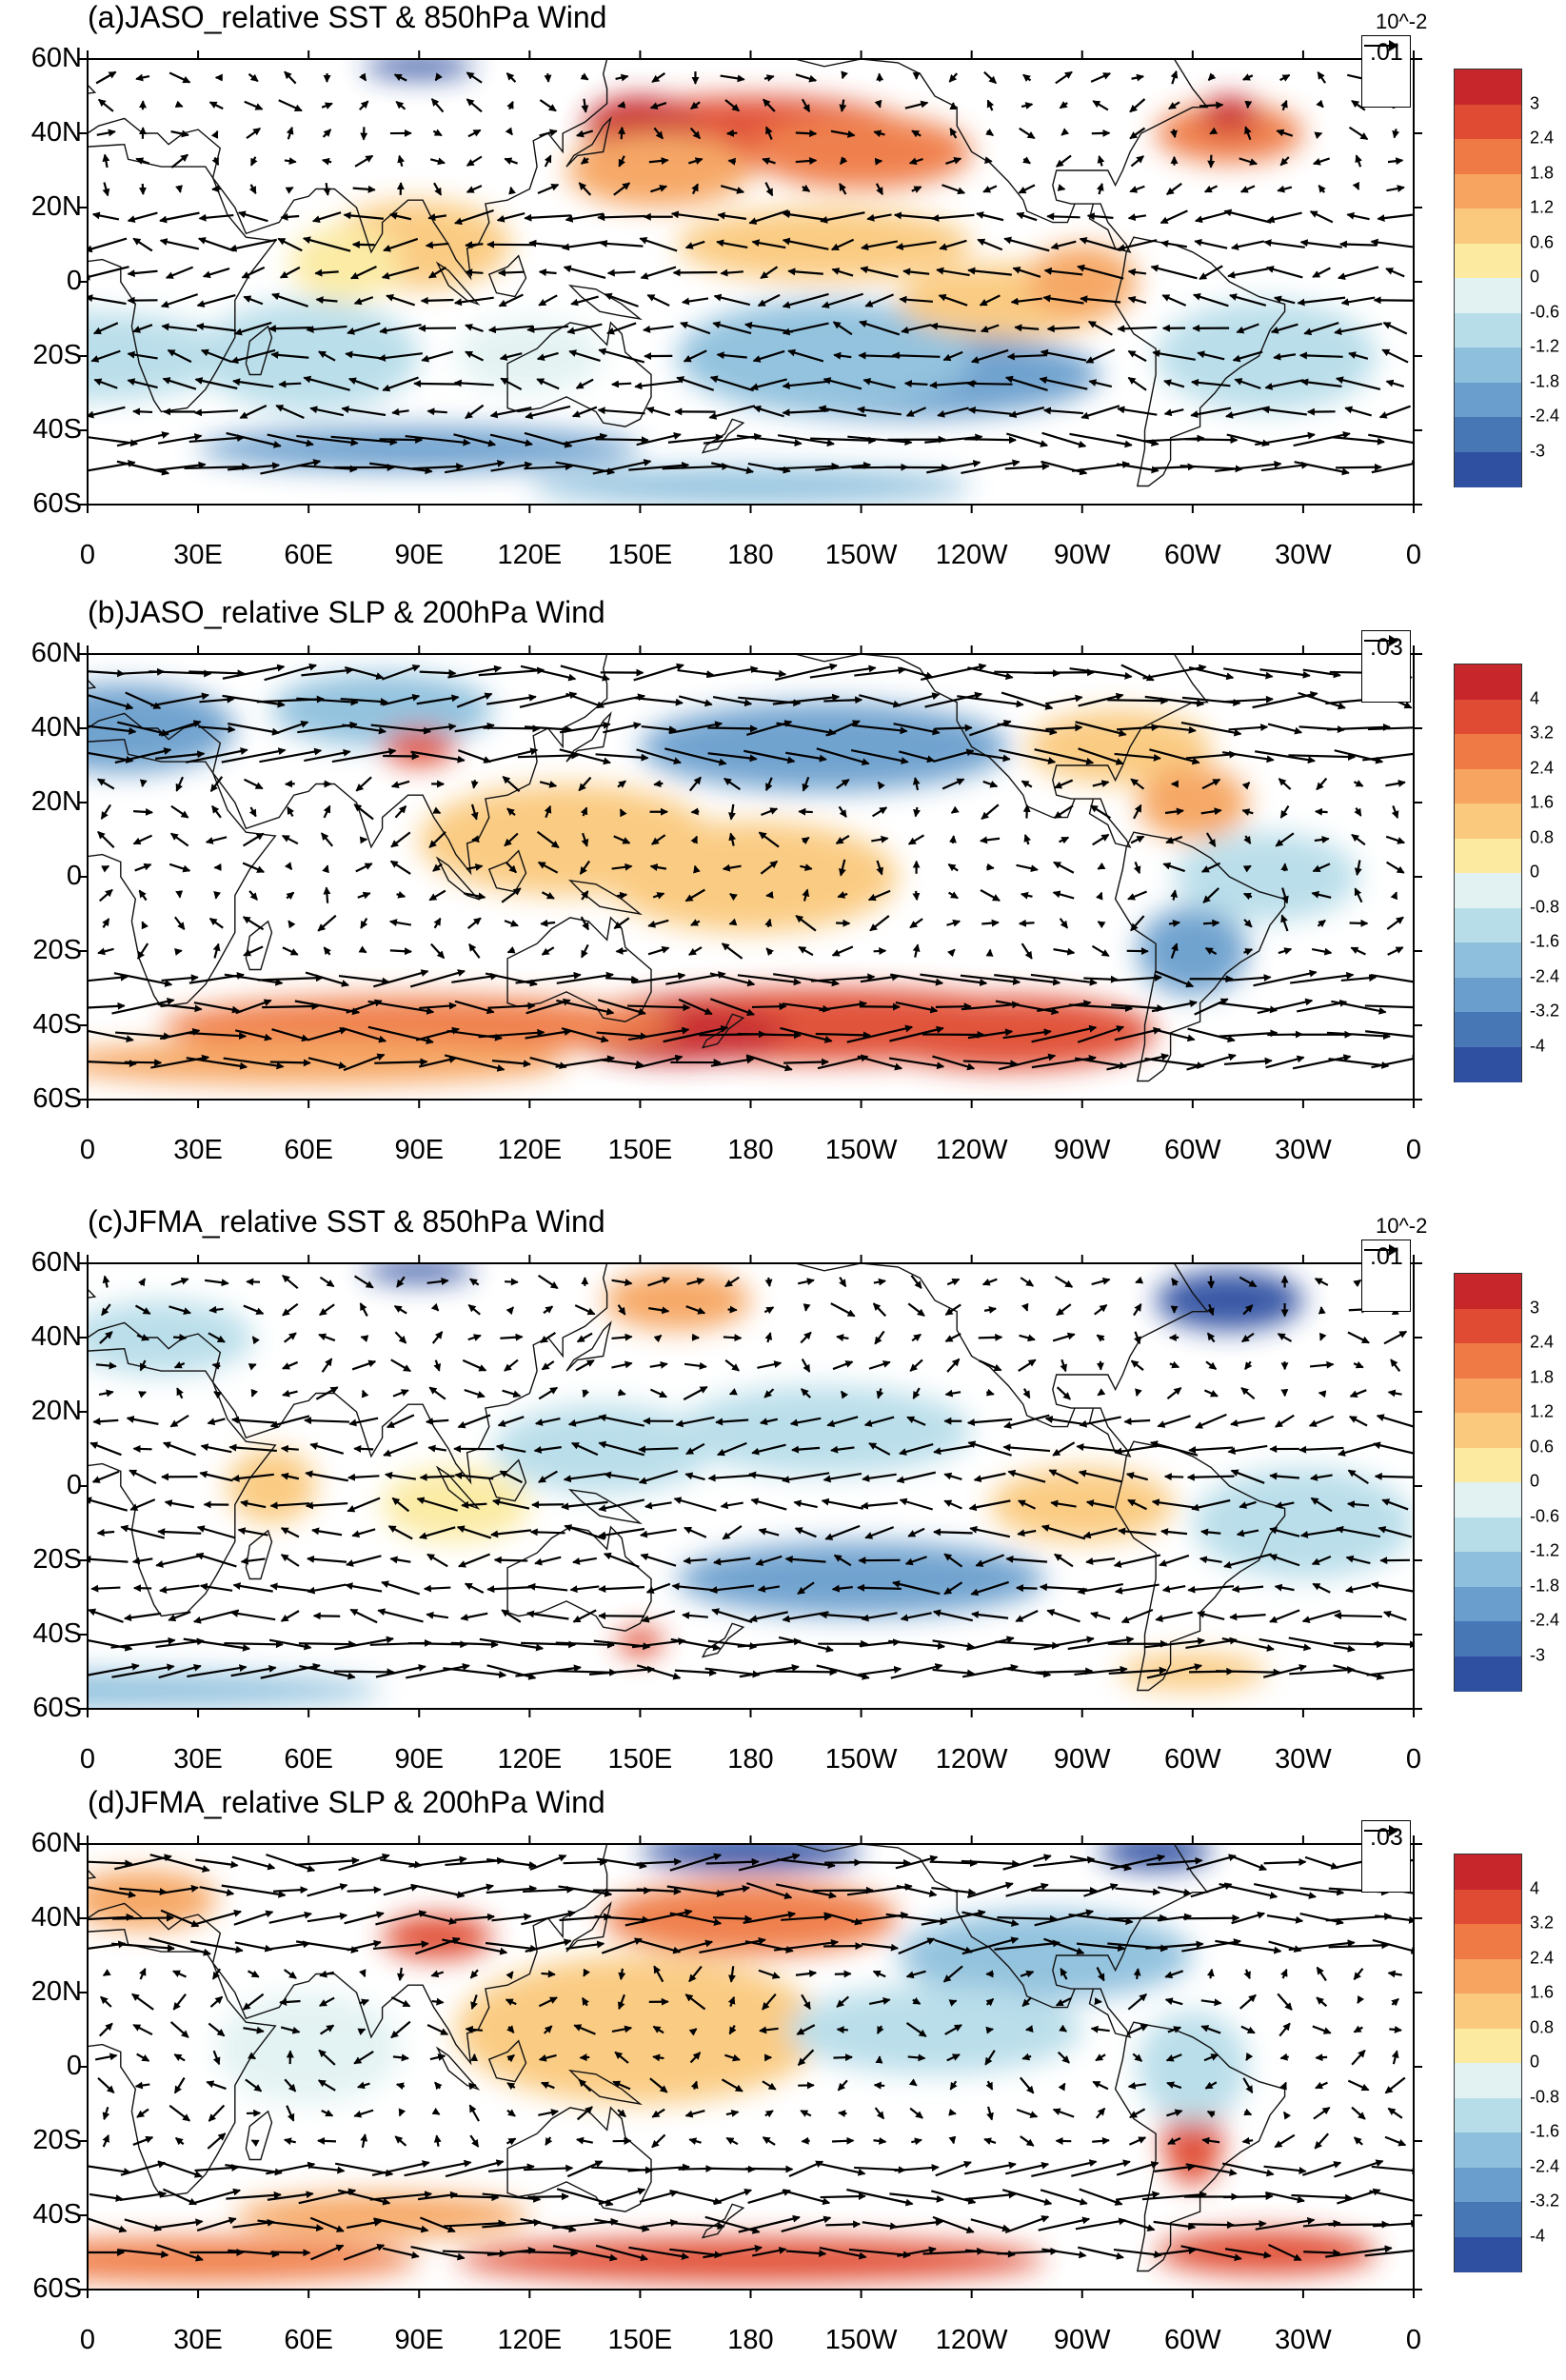  What do you see at coordinates (1193, 555) in the screenshot?
I see `lon-tick-label: 60W` at bounding box center [1193, 555].